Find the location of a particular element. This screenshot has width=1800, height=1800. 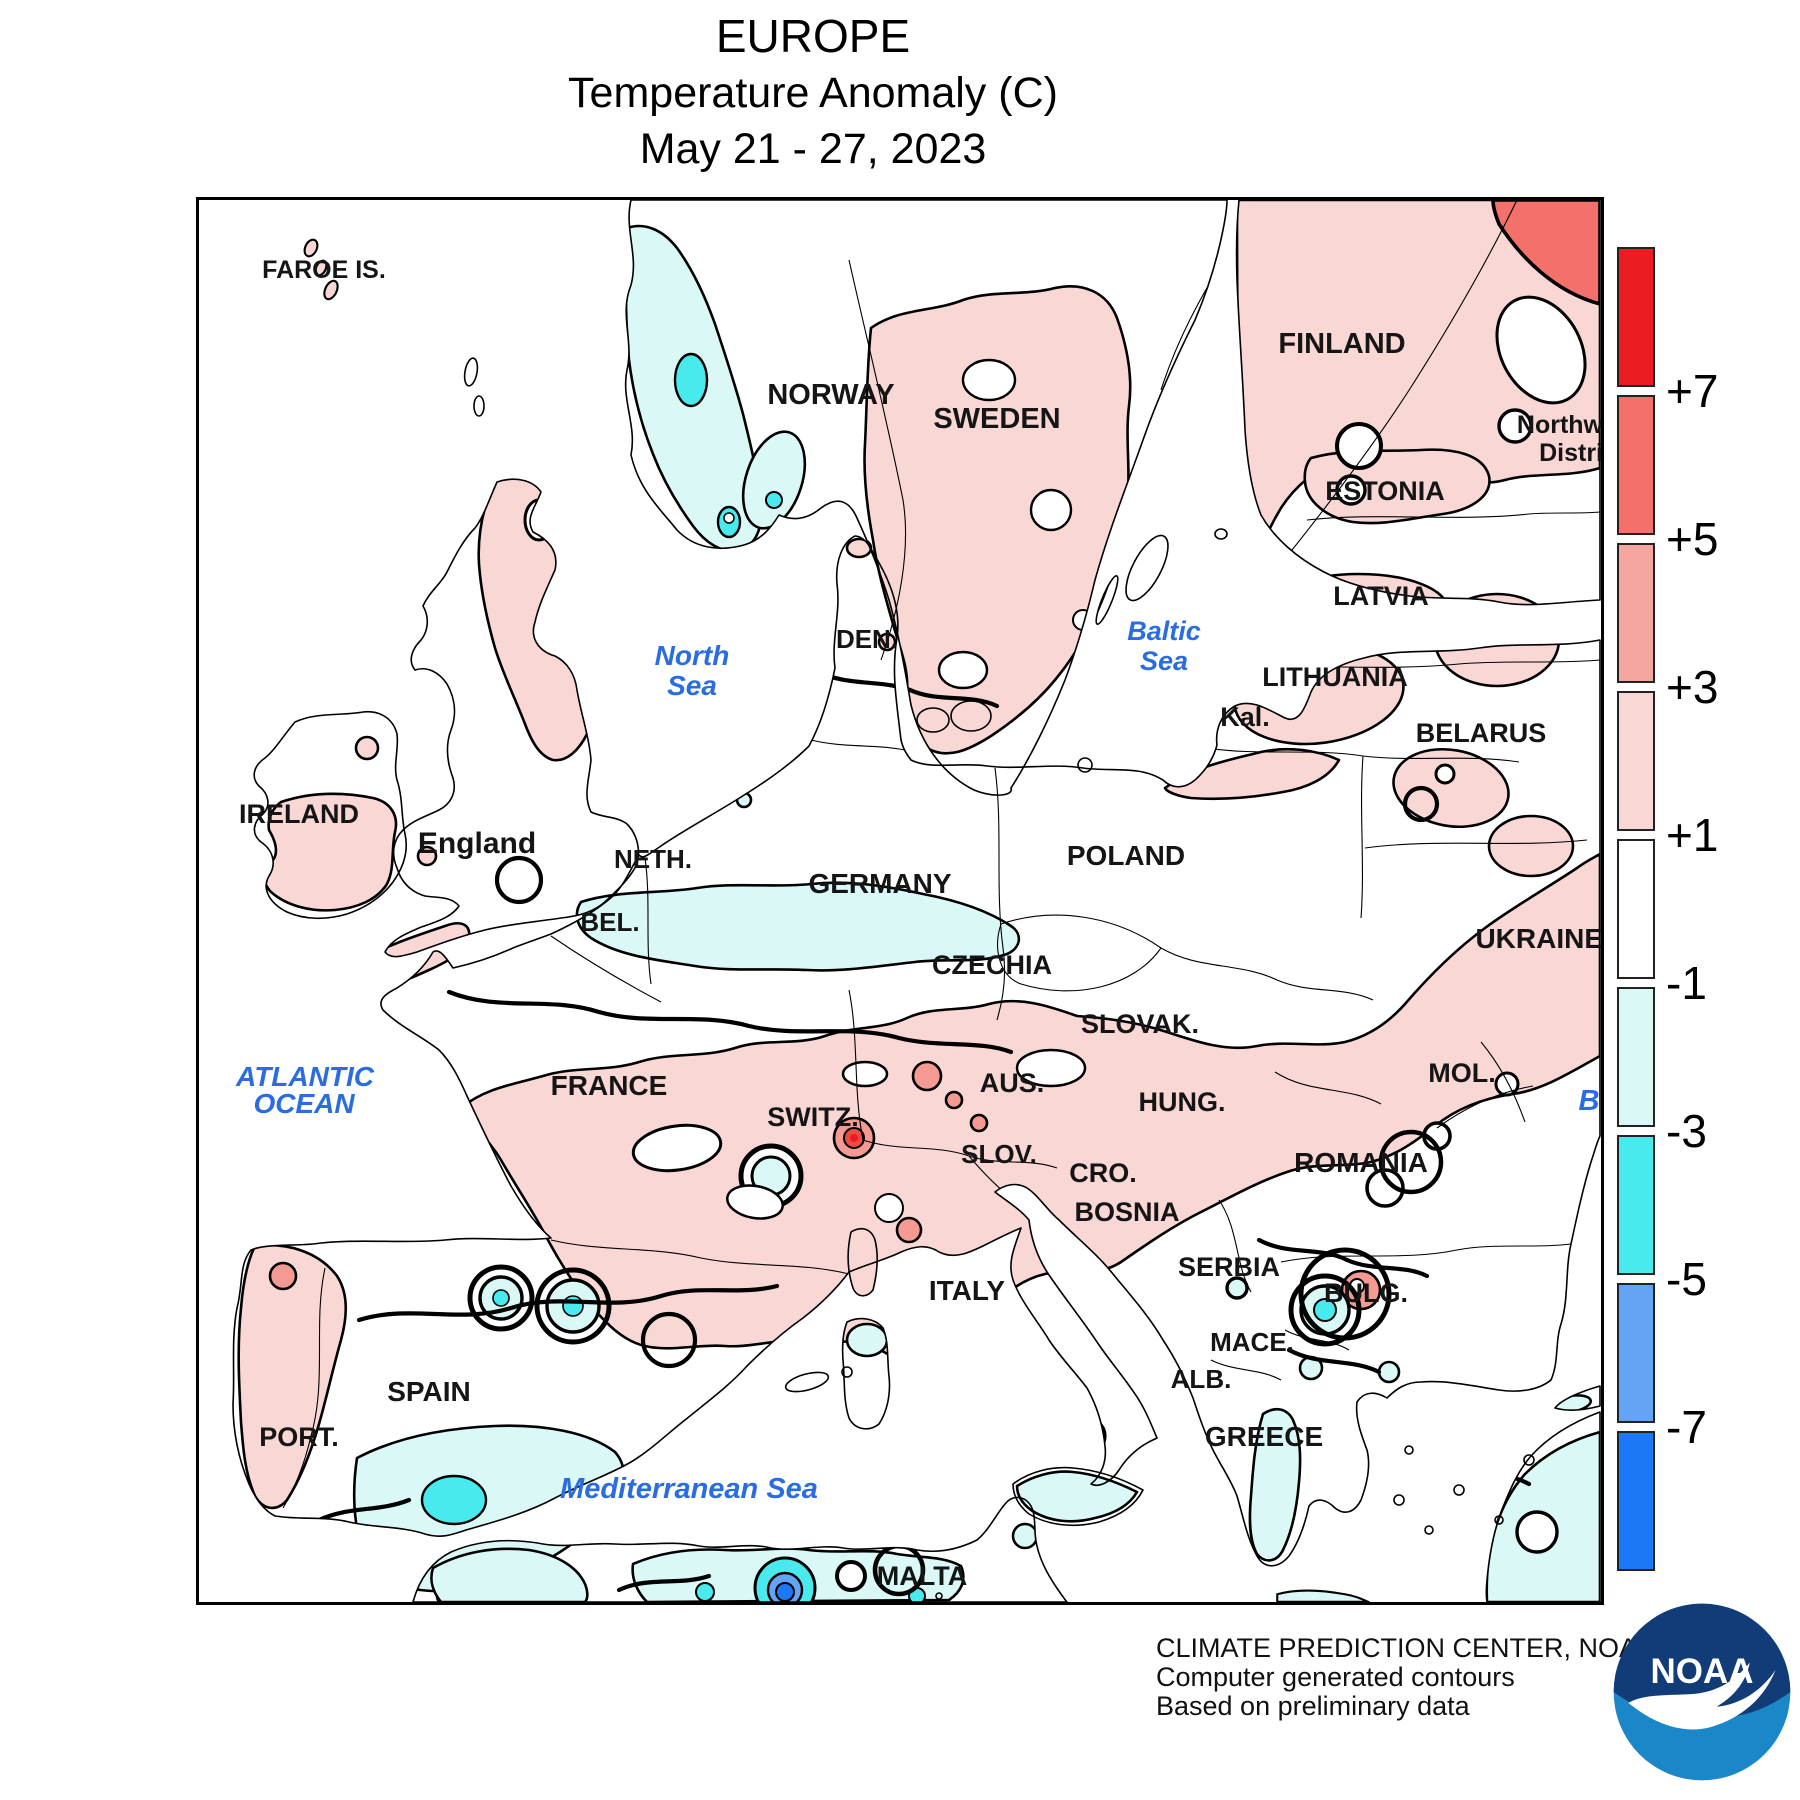

map-label-hung-: HUNG. is located at coordinates (1182, 1102).